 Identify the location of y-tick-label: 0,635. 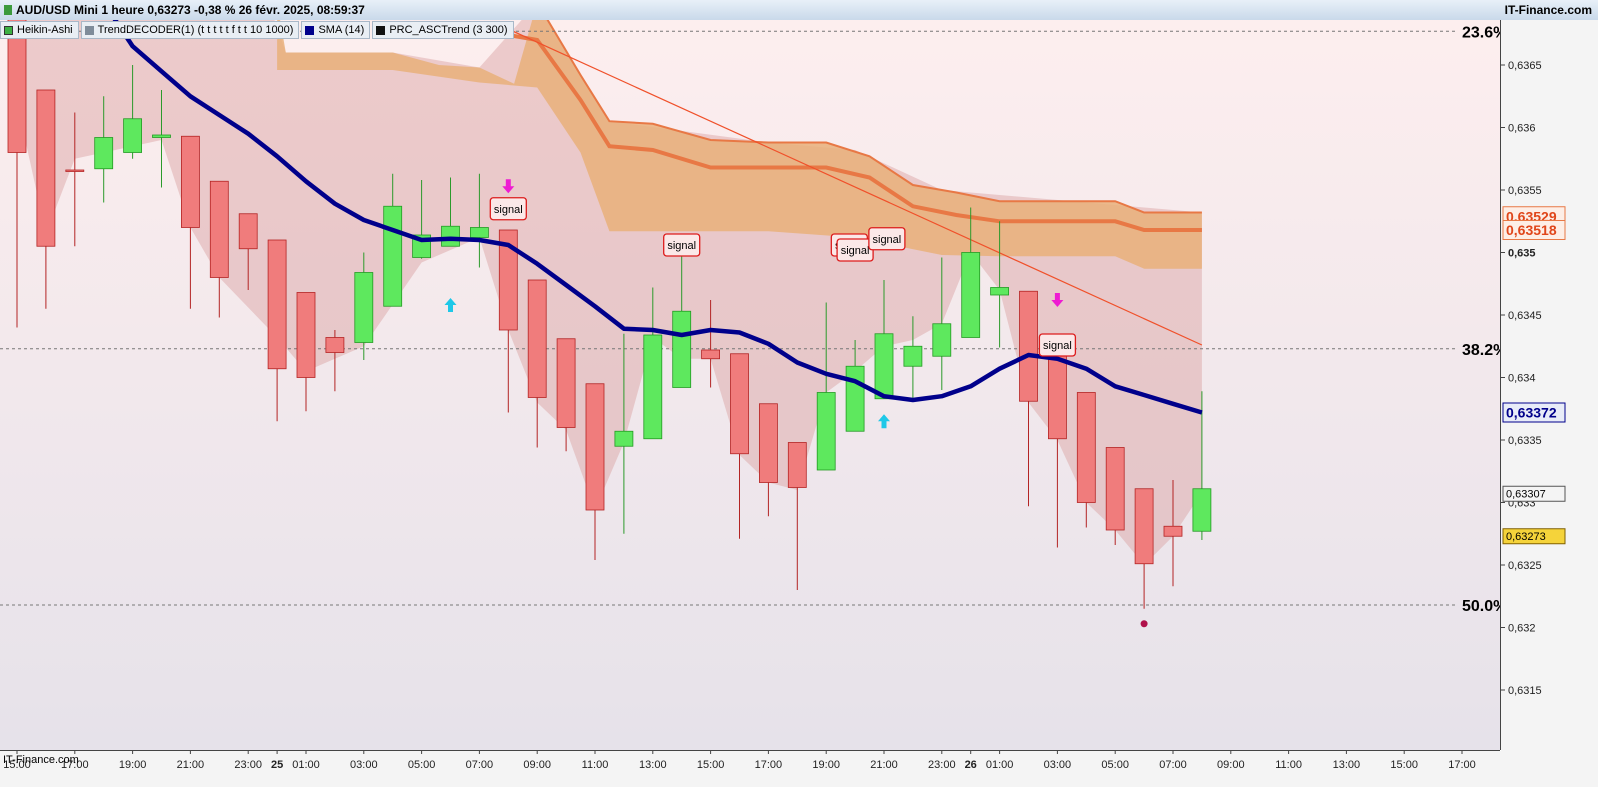
(1522, 254).